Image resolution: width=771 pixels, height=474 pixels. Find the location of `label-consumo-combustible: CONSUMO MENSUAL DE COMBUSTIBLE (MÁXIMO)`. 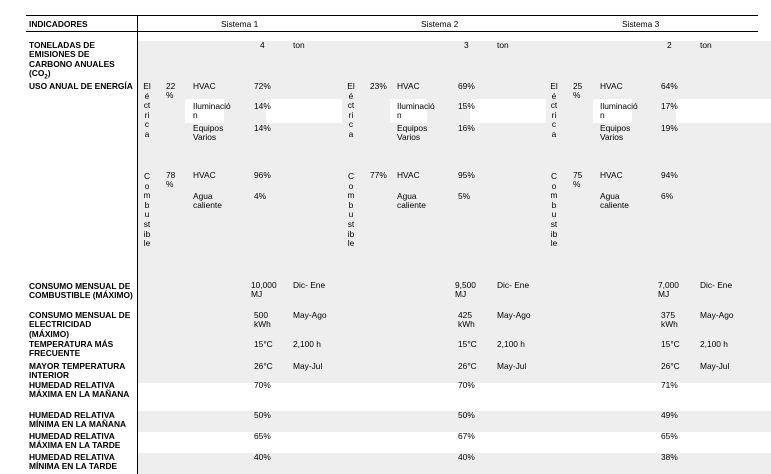

label-consumo-combustible: CONSUMO MENSUAL DE COMBUSTIBLE (MÁXIMO) is located at coordinates (81, 291).